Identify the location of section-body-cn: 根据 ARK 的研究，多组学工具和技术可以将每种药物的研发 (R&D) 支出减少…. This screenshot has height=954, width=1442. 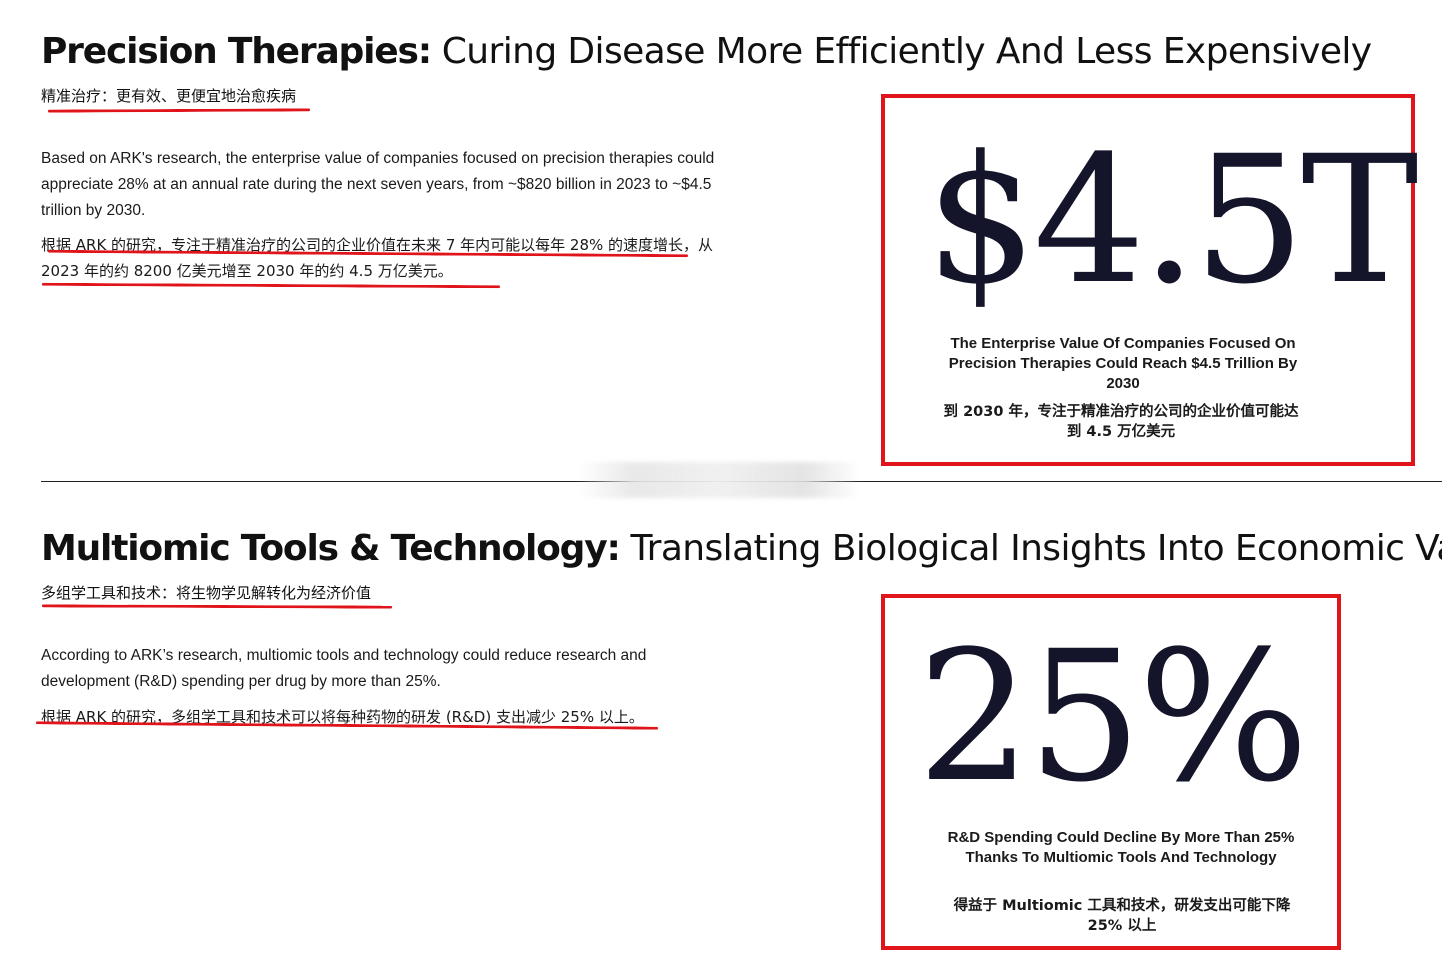
(342, 717).